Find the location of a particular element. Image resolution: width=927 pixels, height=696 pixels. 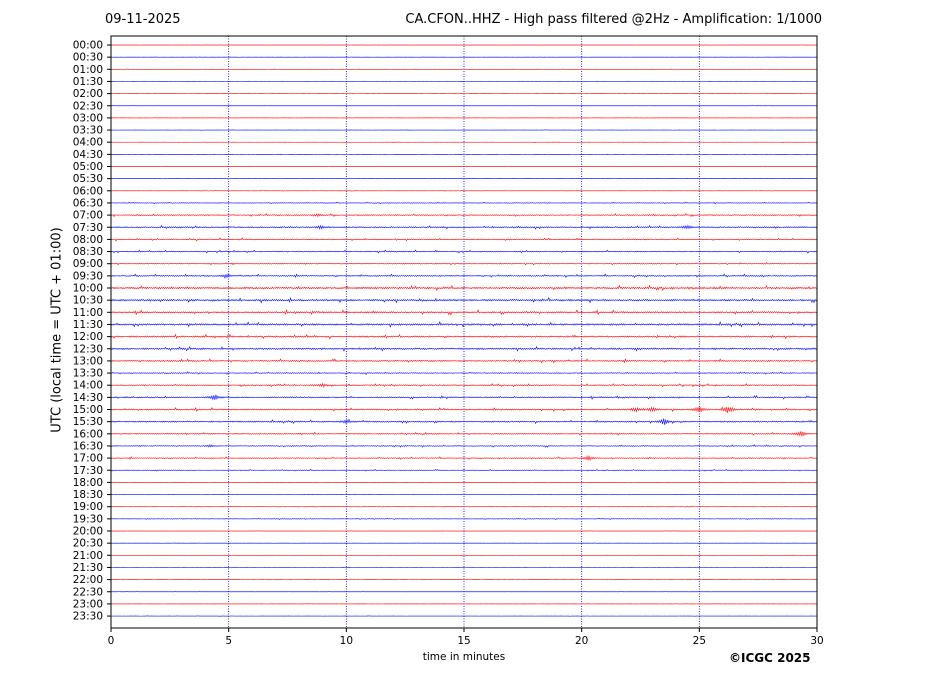

y-tick-label: 12:30 is located at coordinates (88, 349).